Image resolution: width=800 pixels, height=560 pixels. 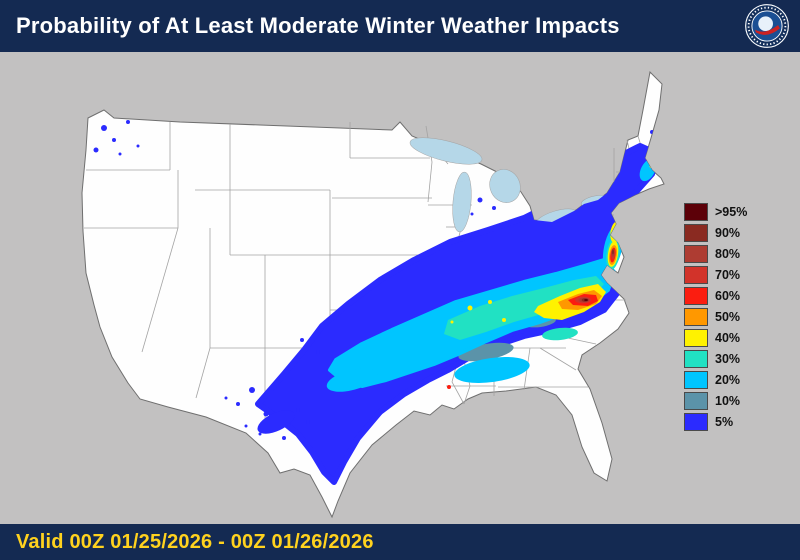 I want to click on legend-label: 30%, so click(x=728, y=359).